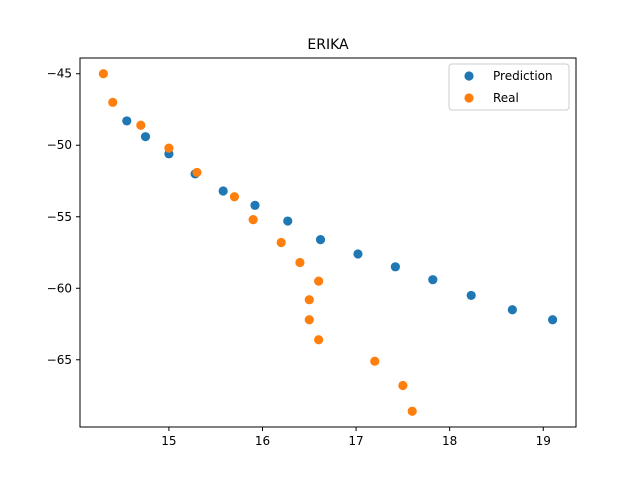  I want to click on y-tick-label: −55, so click(59, 217).